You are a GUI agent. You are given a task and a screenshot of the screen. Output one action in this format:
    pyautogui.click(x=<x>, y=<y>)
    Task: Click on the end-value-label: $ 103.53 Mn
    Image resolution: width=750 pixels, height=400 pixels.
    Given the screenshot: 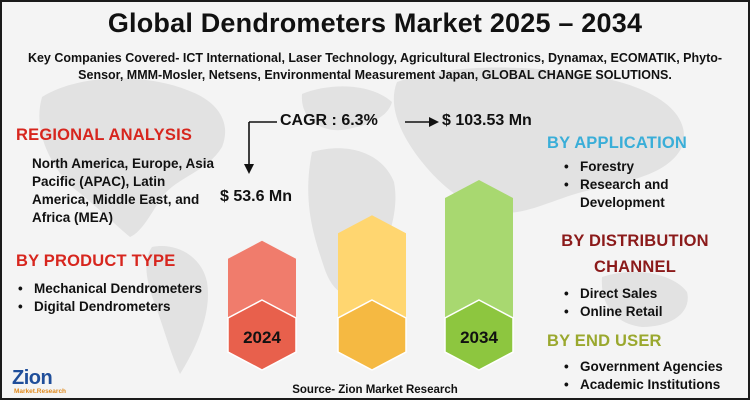 What is the action you would take?
    pyautogui.click(x=487, y=120)
    